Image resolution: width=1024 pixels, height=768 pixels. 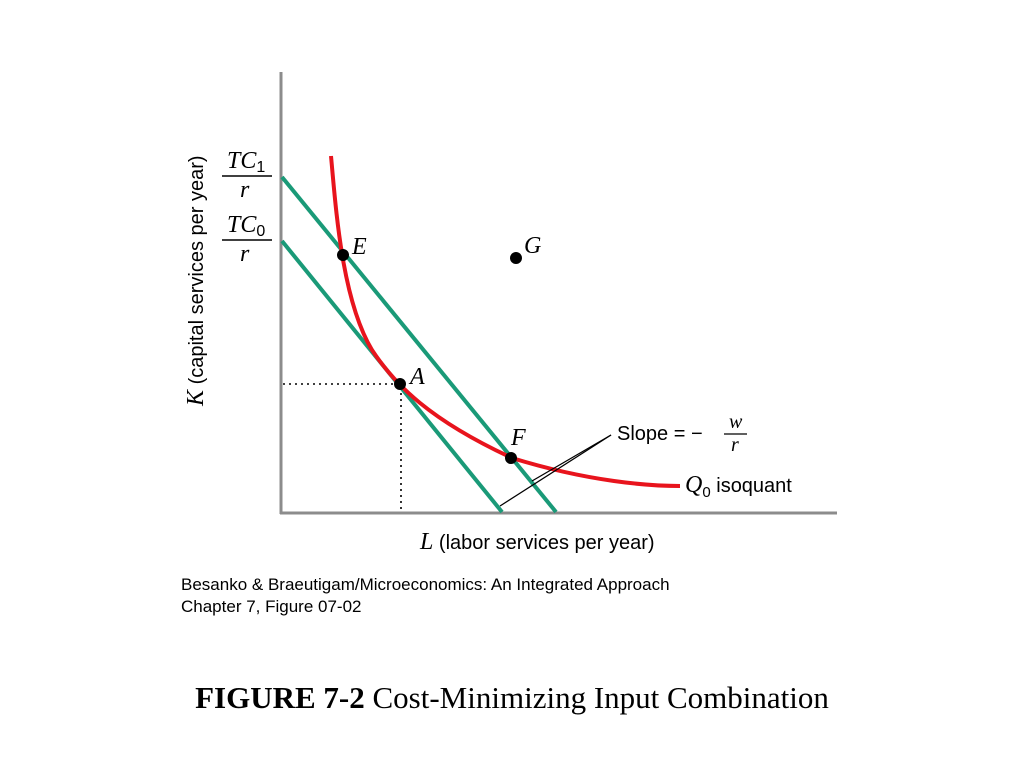 What do you see at coordinates (260, 167) in the screenshot?
I see `tc1-subscript: 1` at bounding box center [260, 167].